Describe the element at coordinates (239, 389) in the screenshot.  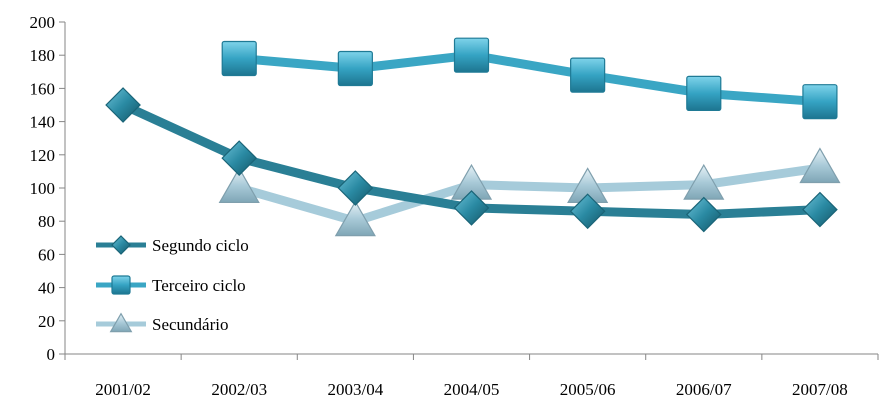
I see `x-tick-label: 2002/03` at that location.